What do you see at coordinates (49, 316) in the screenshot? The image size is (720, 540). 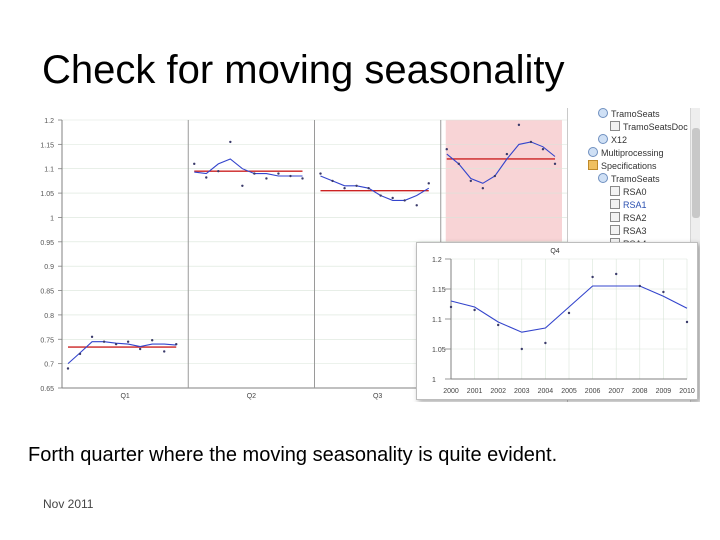 I see `y-tick-label: 0.8` at bounding box center [49, 316].